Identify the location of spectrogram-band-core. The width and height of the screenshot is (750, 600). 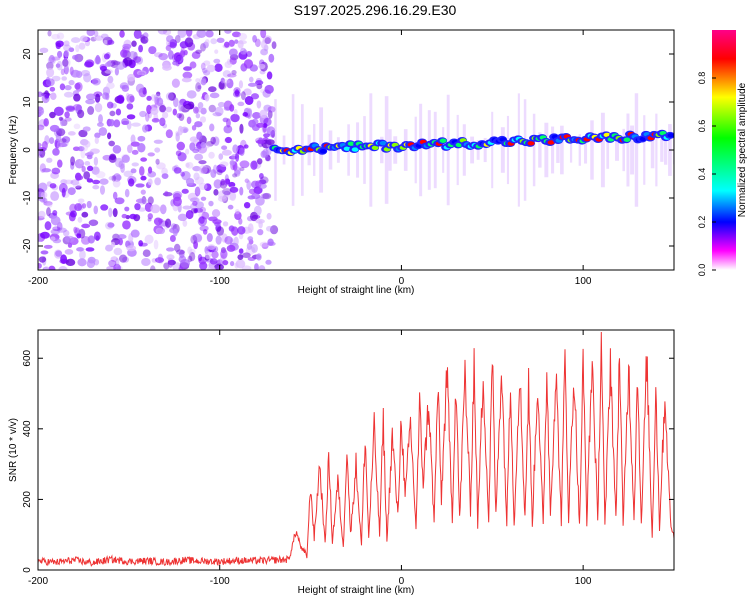
(347, 148).